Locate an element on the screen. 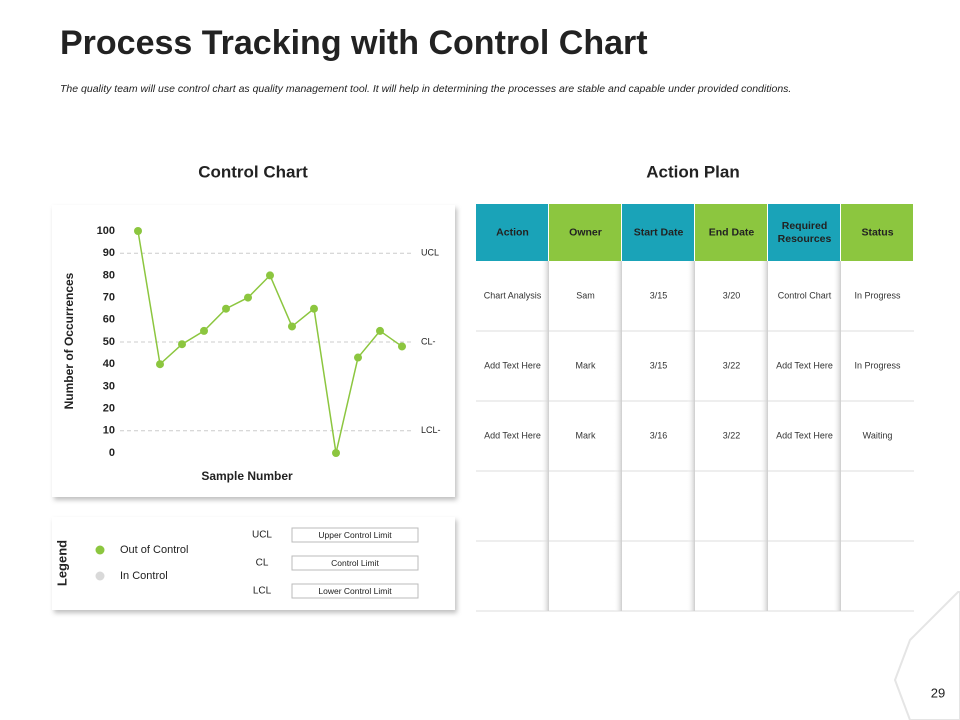 The height and width of the screenshot is (720, 960). decoration is located at coordinates (926, 655).